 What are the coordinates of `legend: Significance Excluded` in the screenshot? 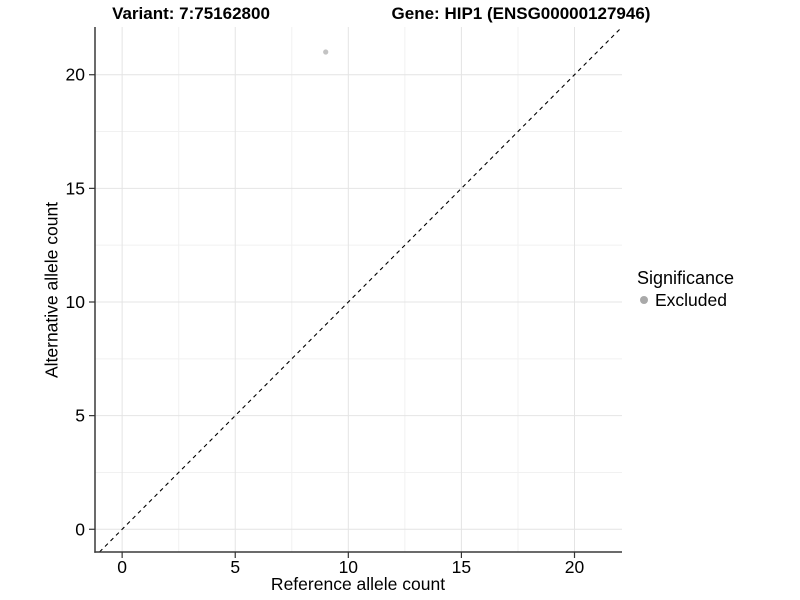 It's located at (685, 289).